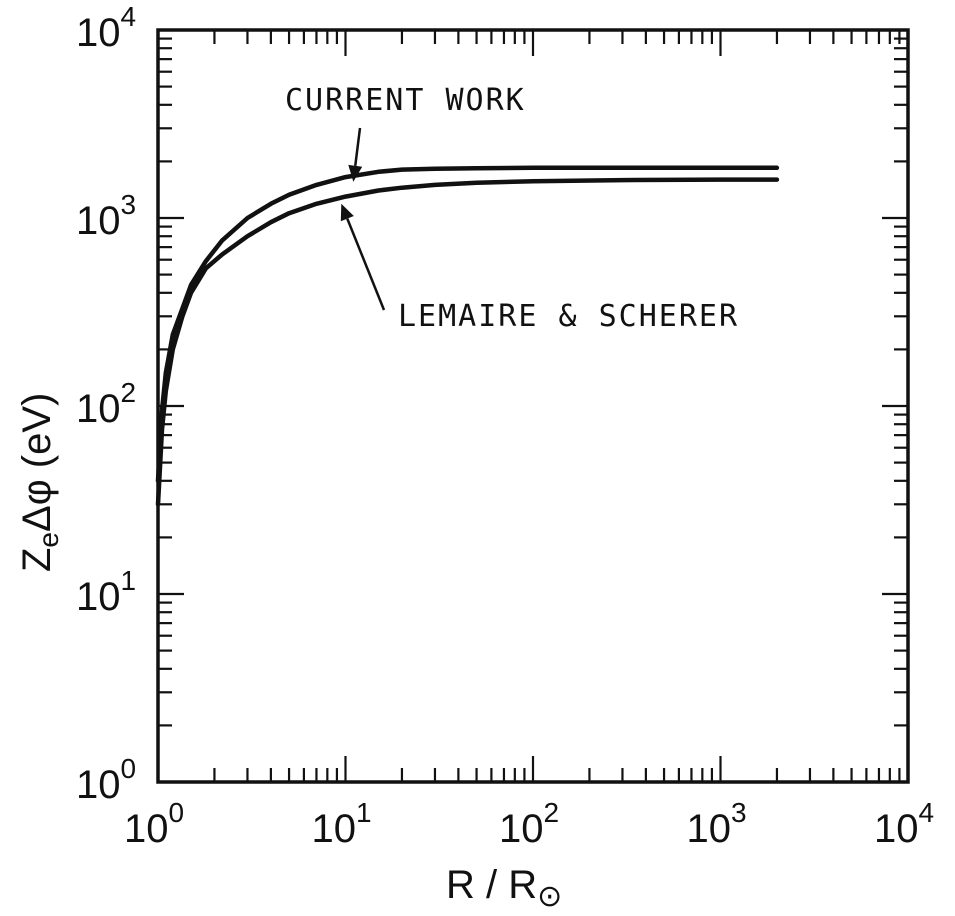 The height and width of the screenshot is (916, 955). What do you see at coordinates (106, 216) in the screenshot?
I see `y-tick-label: 10³` at bounding box center [106, 216].